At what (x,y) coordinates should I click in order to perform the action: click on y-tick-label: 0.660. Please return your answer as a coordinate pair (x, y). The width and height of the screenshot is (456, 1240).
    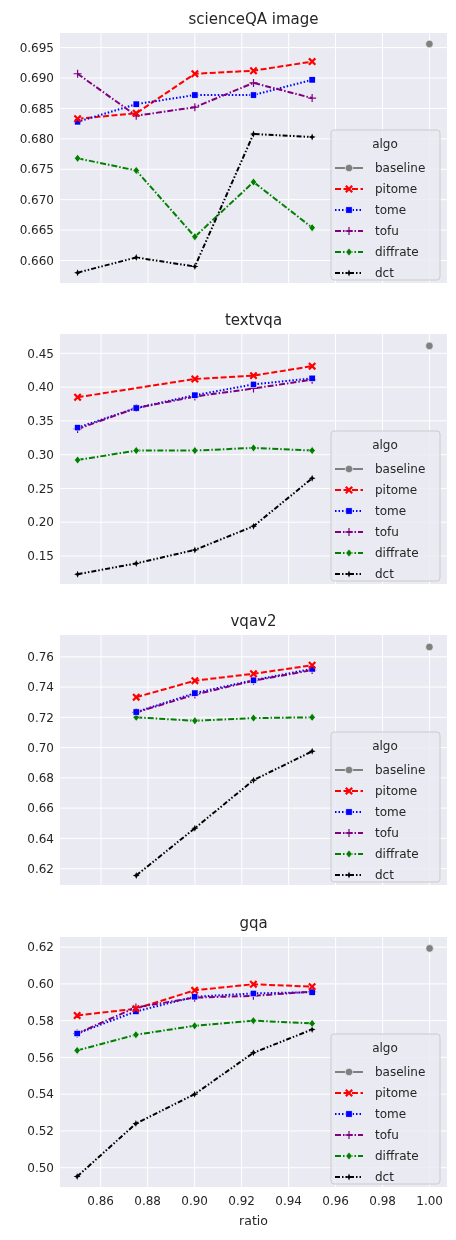
    Looking at the image, I should click on (36, 260).